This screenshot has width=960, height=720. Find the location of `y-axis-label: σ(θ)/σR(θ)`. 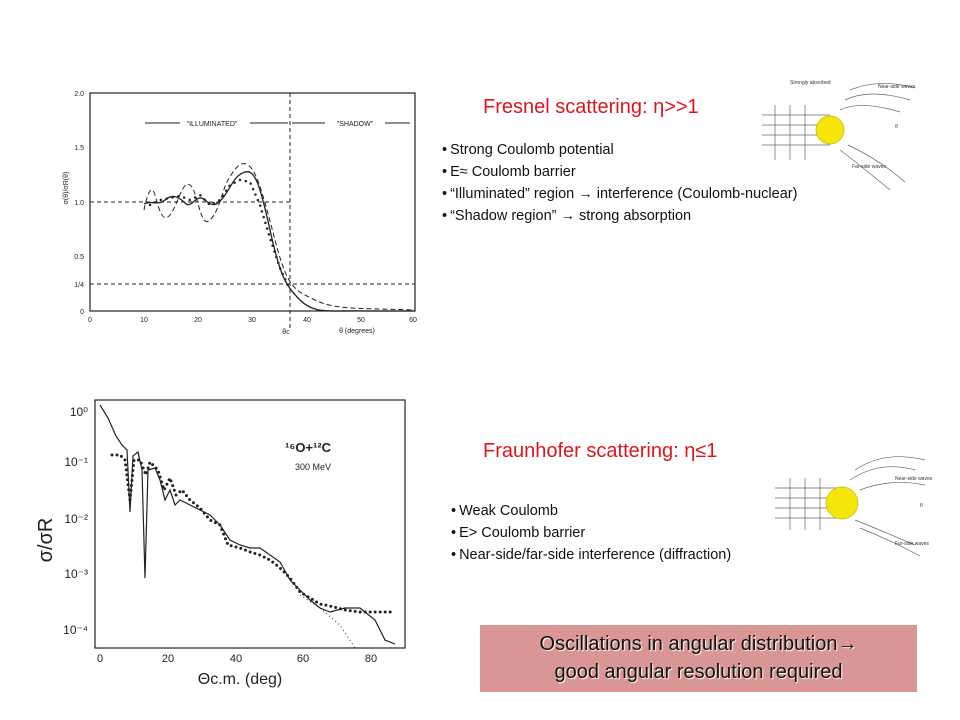

y-axis-label: σ(θ)/σR(θ) is located at coordinates (66, 188).